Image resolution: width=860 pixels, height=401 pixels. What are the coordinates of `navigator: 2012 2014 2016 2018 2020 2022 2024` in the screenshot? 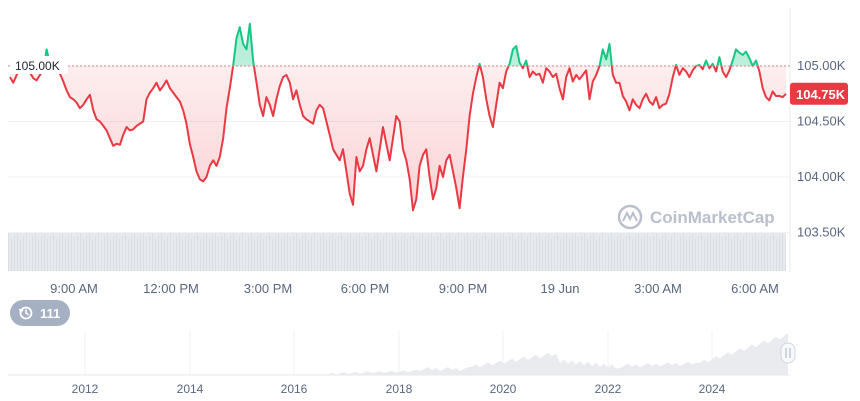 It's located at (402, 363).